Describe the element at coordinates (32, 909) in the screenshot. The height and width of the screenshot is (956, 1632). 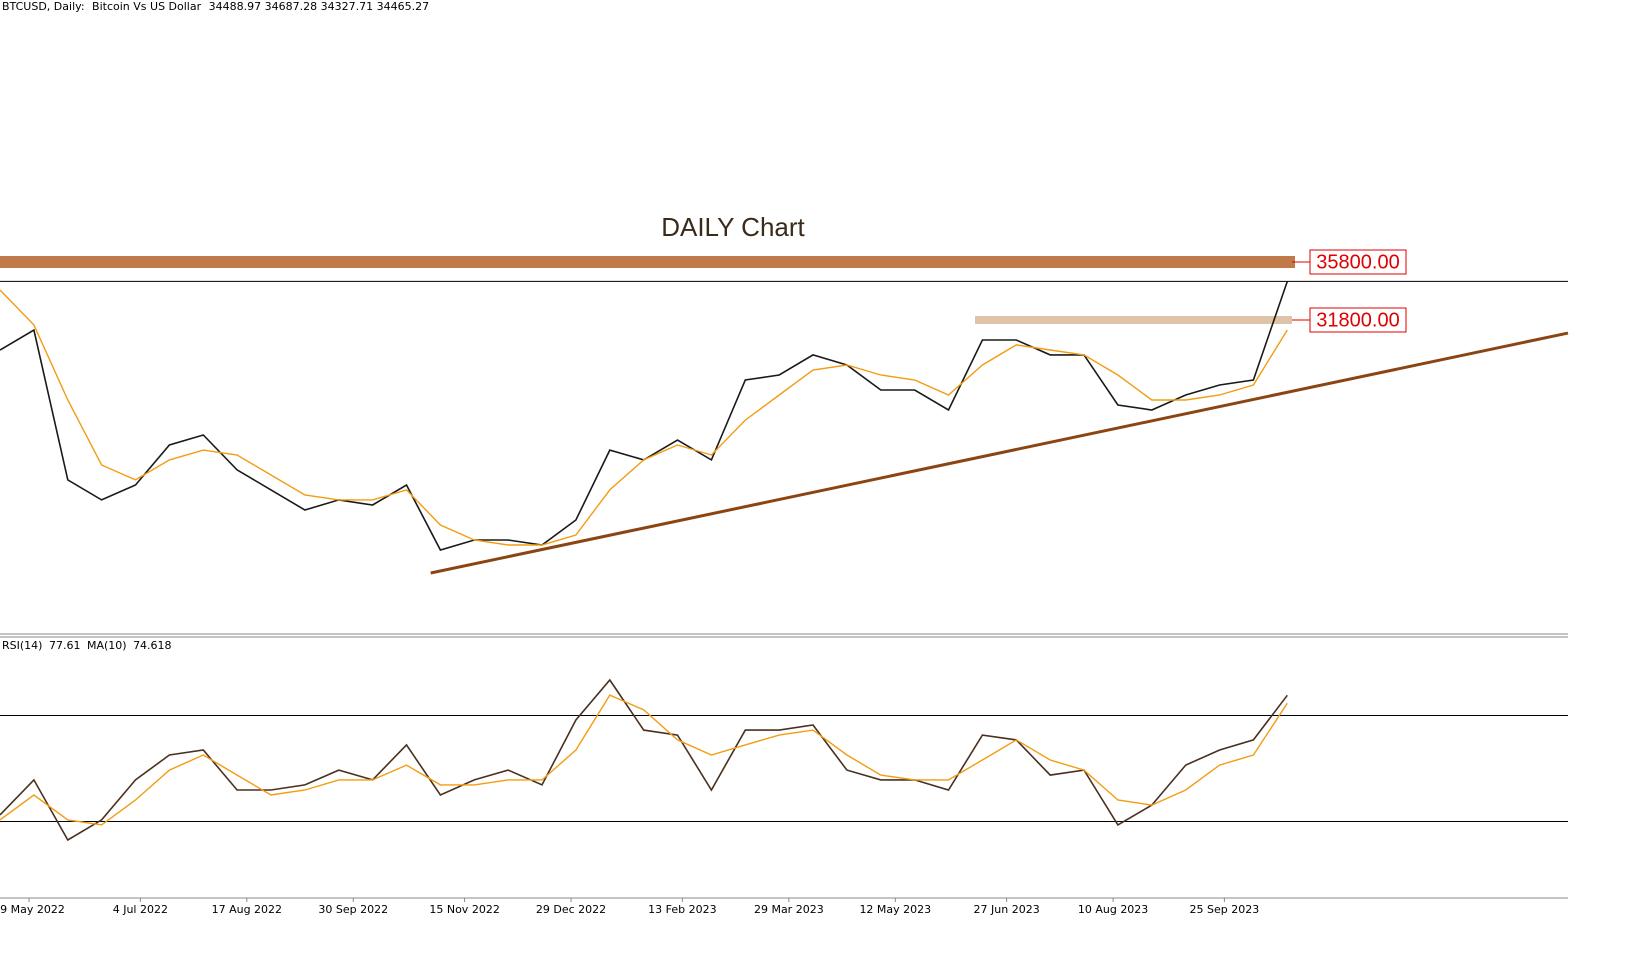
I see `x-tick-label: 19 May 2022` at that location.